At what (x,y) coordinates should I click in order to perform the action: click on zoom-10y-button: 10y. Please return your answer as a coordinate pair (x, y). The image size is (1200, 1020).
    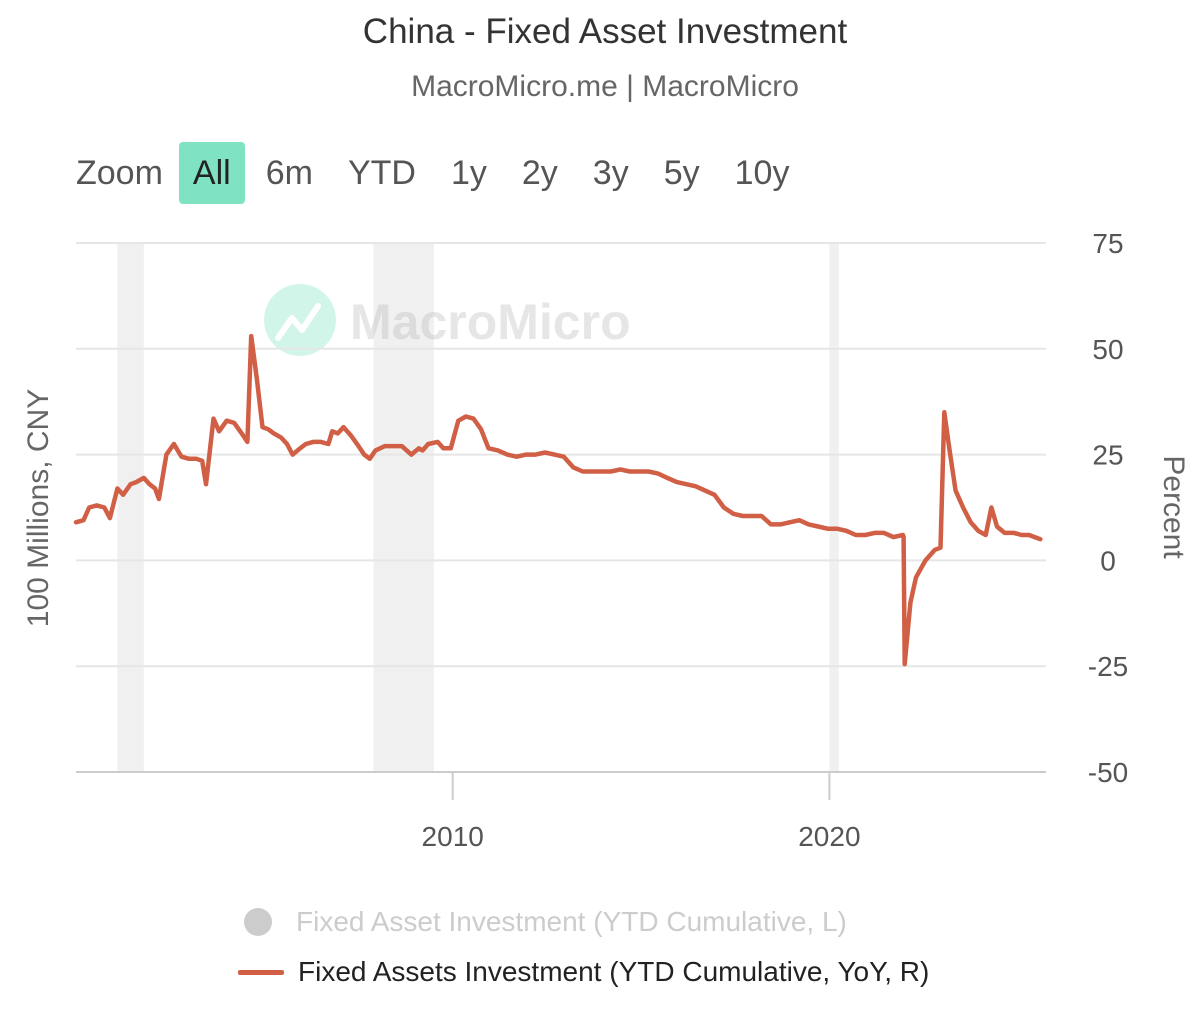
    Looking at the image, I should click on (762, 173).